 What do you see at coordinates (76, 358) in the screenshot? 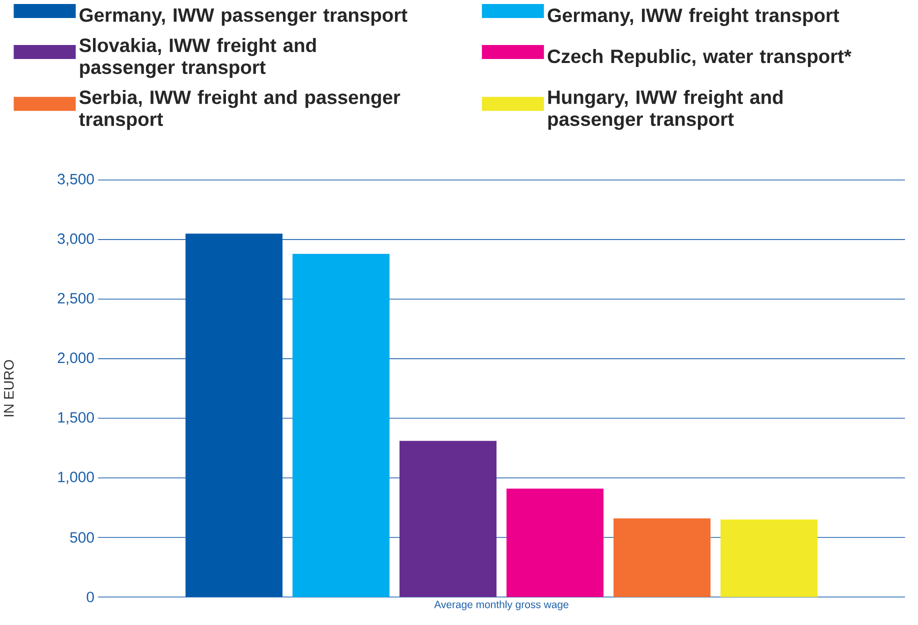
I see `y-tick-label: 2,000` at bounding box center [76, 358].